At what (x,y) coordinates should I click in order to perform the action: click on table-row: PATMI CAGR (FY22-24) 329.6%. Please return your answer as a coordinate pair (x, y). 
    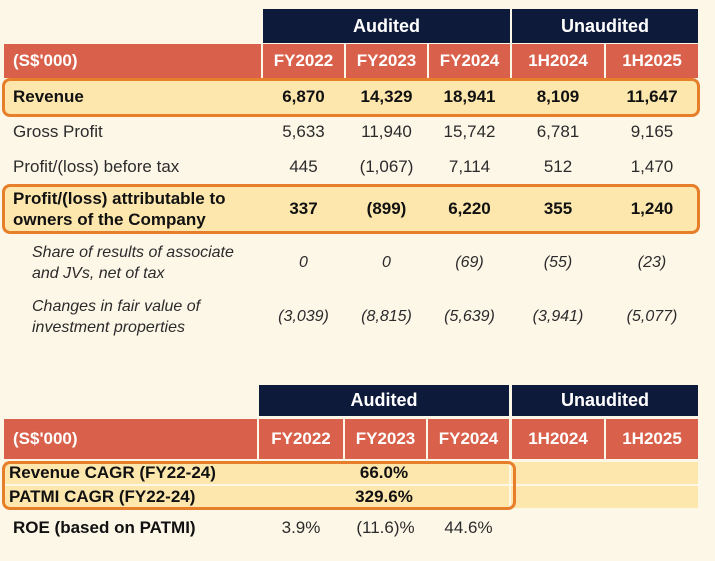
    Looking at the image, I should click on (351, 497).